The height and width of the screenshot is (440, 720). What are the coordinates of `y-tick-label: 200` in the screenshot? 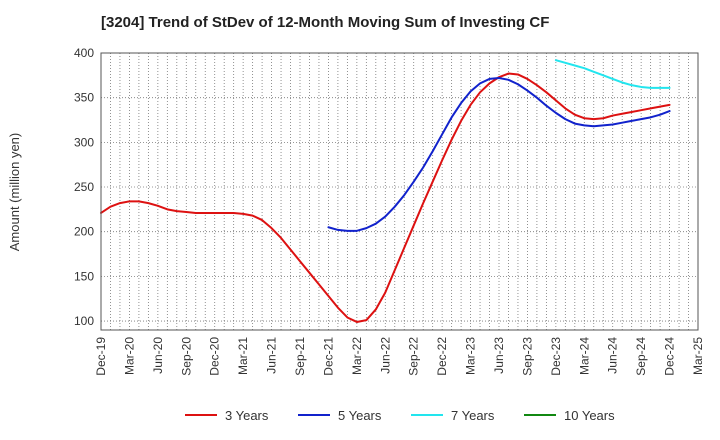 It's located at (84, 232).